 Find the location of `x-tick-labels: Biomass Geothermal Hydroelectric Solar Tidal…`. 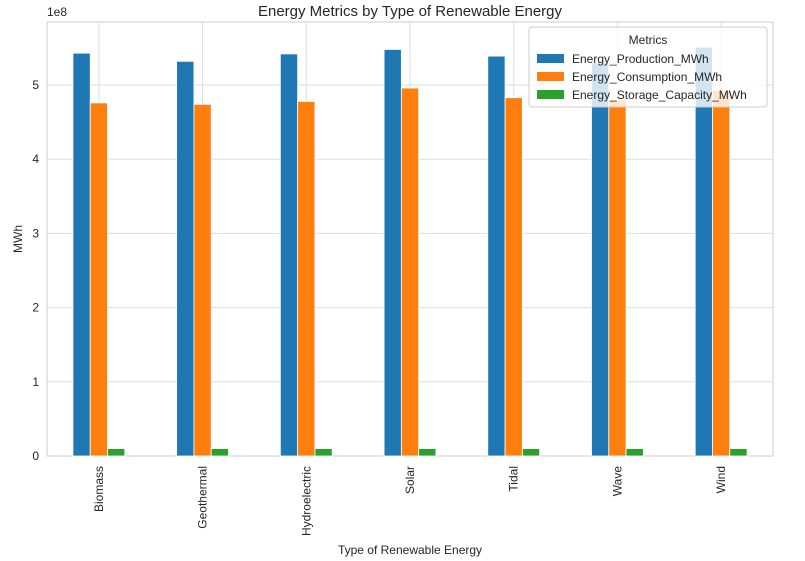

x-tick-labels: Biomass Geothermal Hydroelectric Solar Tidal… is located at coordinates (410, 501).